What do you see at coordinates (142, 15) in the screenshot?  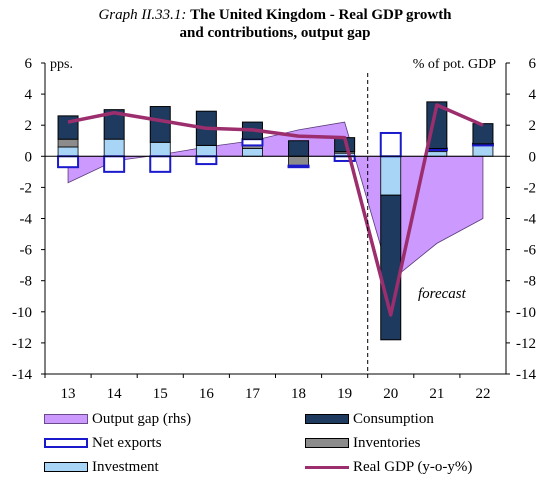 I see `graph-number: Graph II.33.1:` at bounding box center [142, 15].